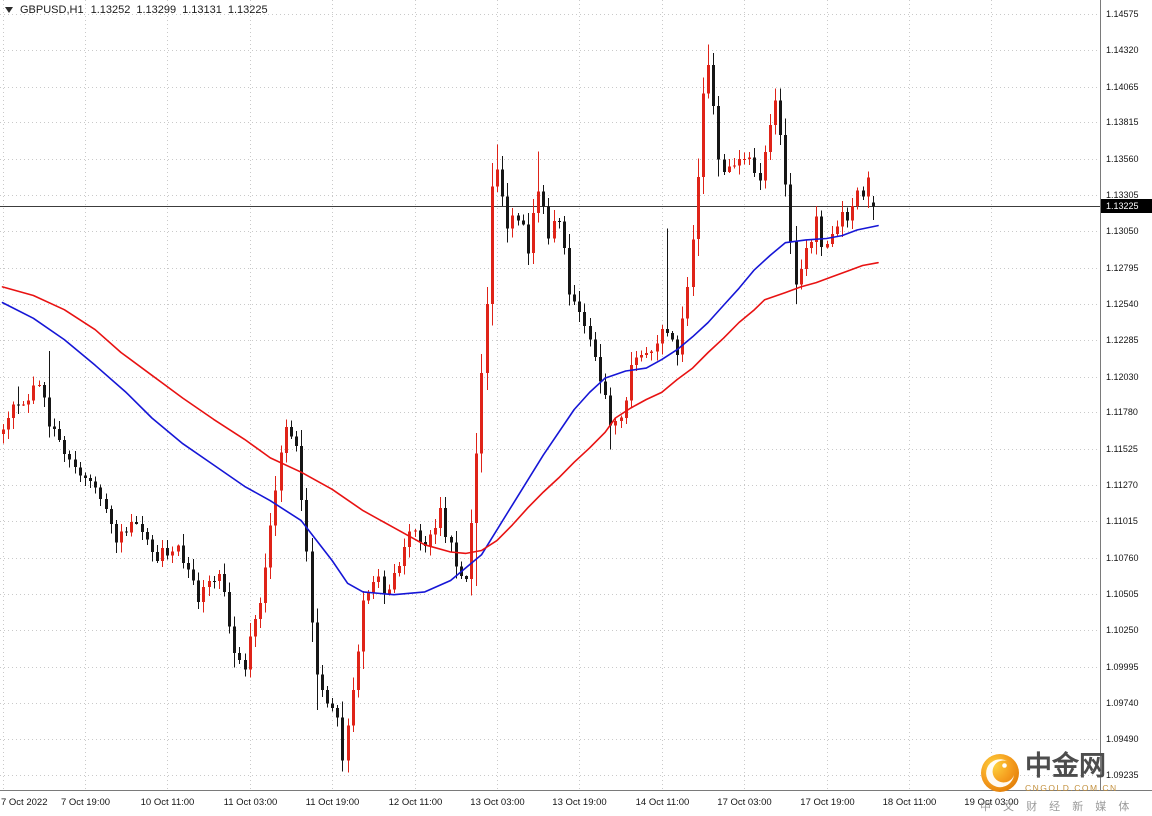  What do you see at coordinates (1065, 766) in the screenshot?
I see `watermark-brand: 中金网` at bounding box center [1065, 766].